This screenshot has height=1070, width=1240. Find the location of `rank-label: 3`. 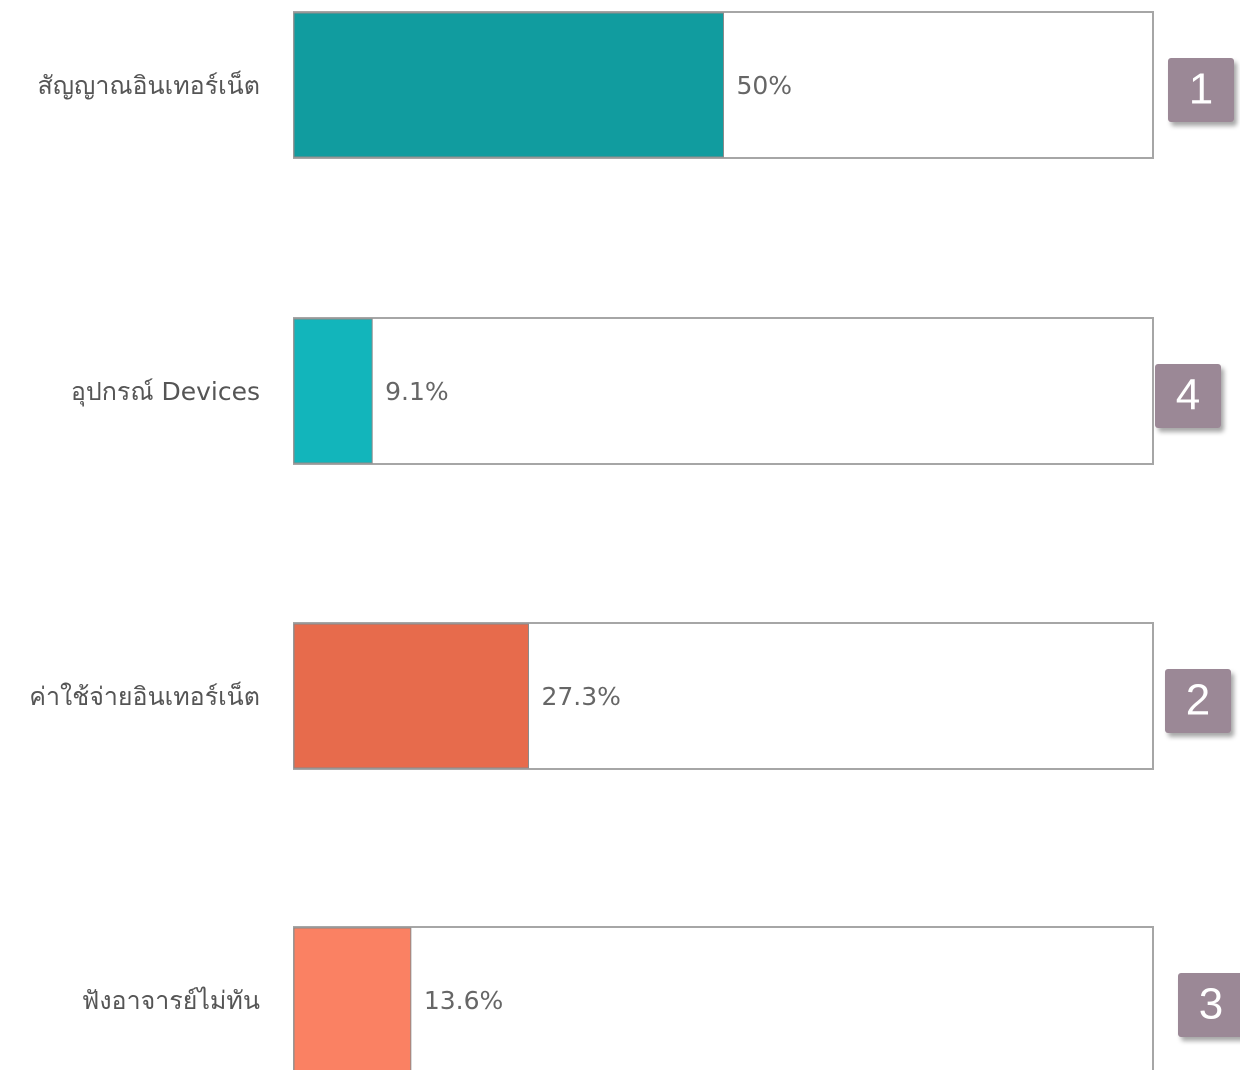

rank-label: 3 is located at coordinates (1211, 1004).